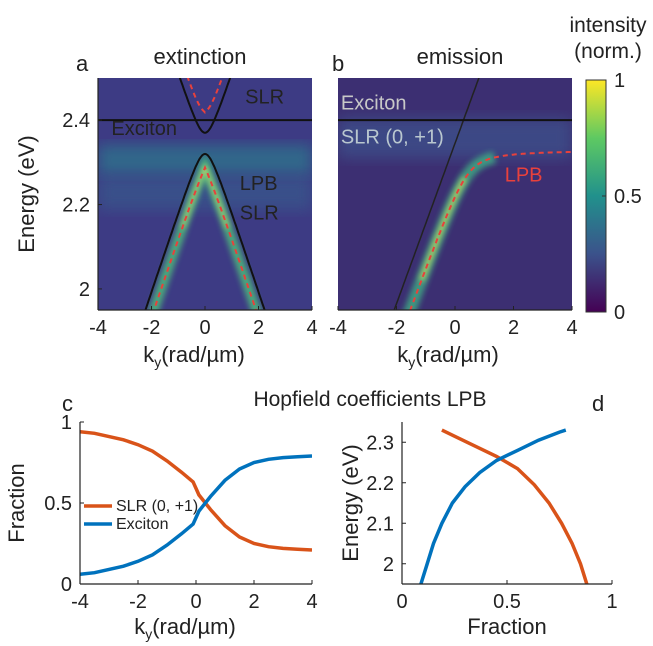 The width and height of the screenshot is (653, 646). I want to click on panel-a-heatmap, so click(205, 194).